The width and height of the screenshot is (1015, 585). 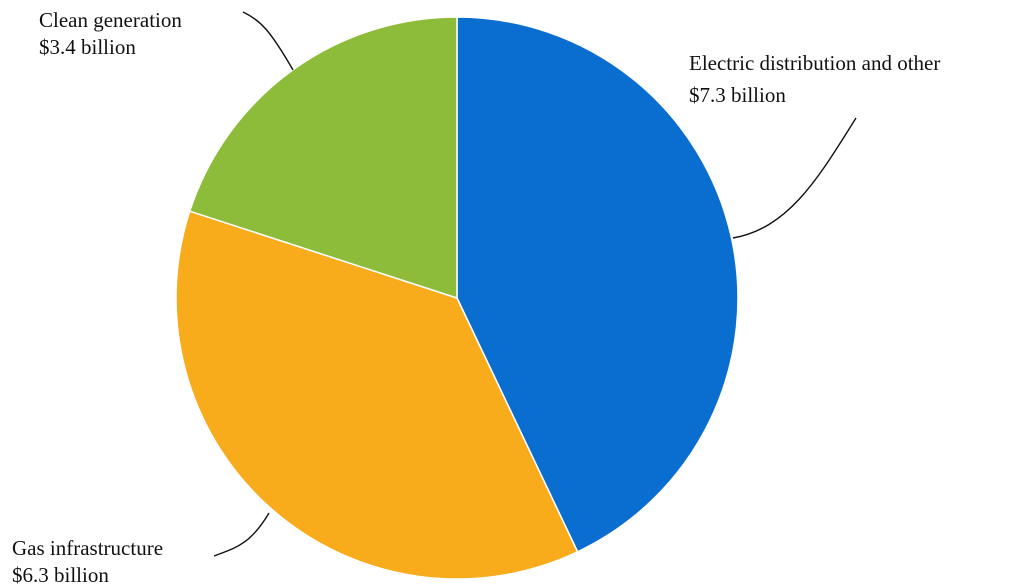 What do you see at coordinates (794, 178) in the screenshot?
I see `leader-line-electric-distribution` at bounding box center [794, 178].